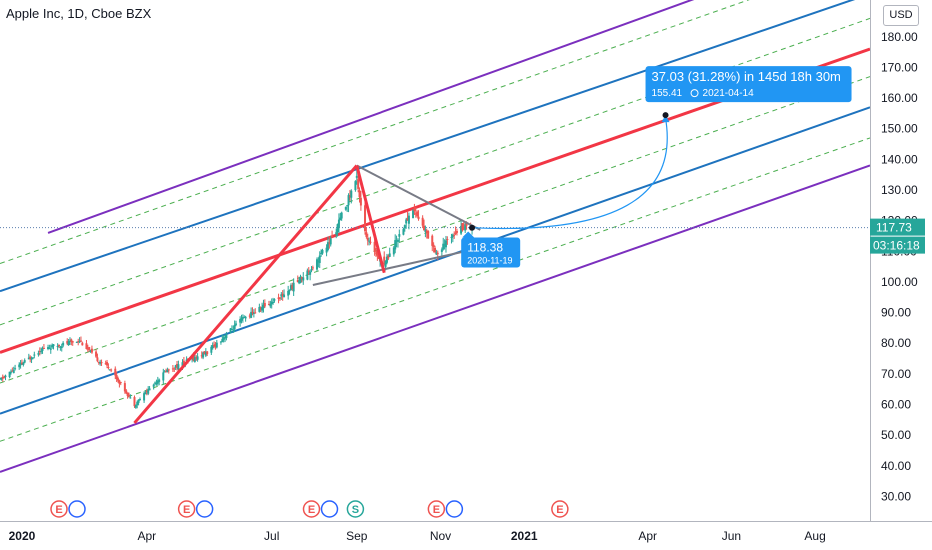  I want to click on event-marker-label: S, so click(355, 510).